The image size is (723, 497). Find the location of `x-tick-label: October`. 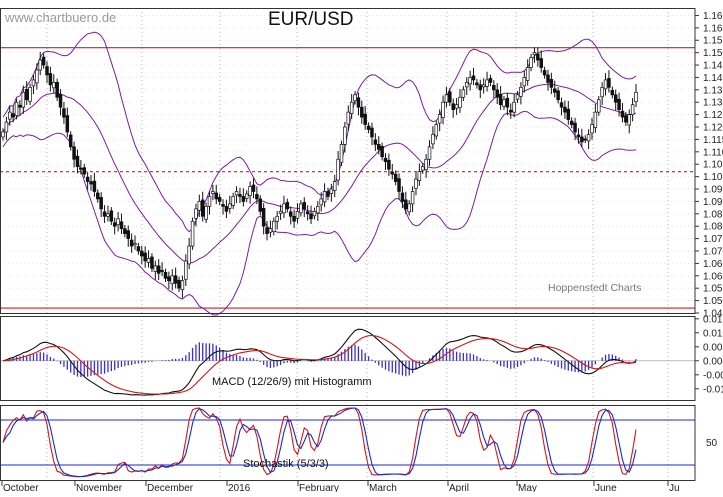

x-tick-label: October is located at coordinates (21, 487).